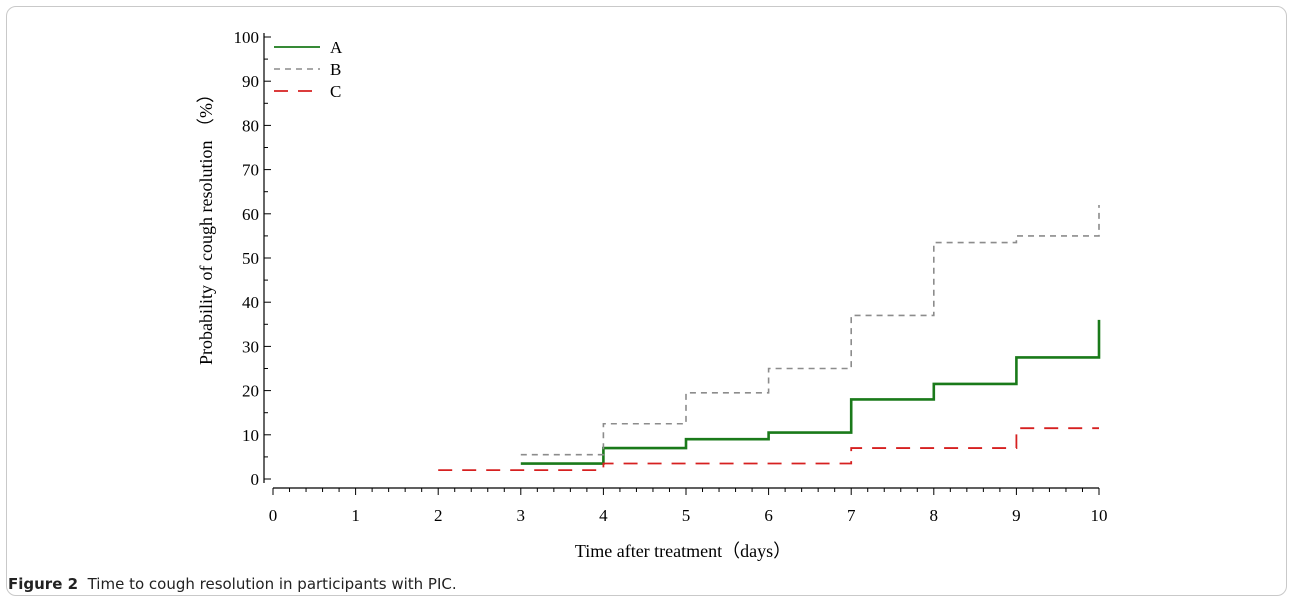 Image resolution: width=1295 pixels, height=604 pixels. What do you see at coordinates (250, 258) in the screenshot?
I see `y-tick-label: 50` at bounding box center [250, 258].